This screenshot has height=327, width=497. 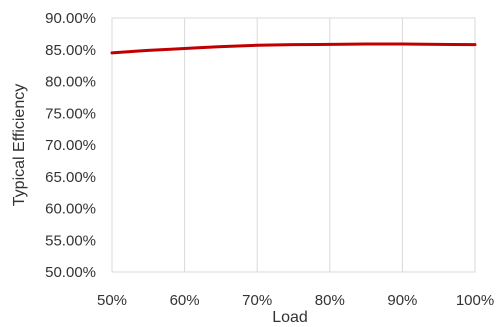 What do you see at coordinates (290, 317) in the screenshot?
I see `x-axis-title: Load` at bounding box center [290, 317].